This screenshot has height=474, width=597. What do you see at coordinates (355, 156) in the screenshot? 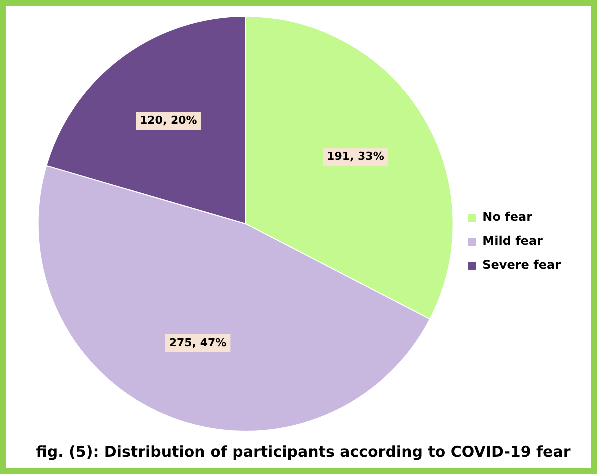
I see `data-label: 191, 33%` at bounding box center [355, 156].